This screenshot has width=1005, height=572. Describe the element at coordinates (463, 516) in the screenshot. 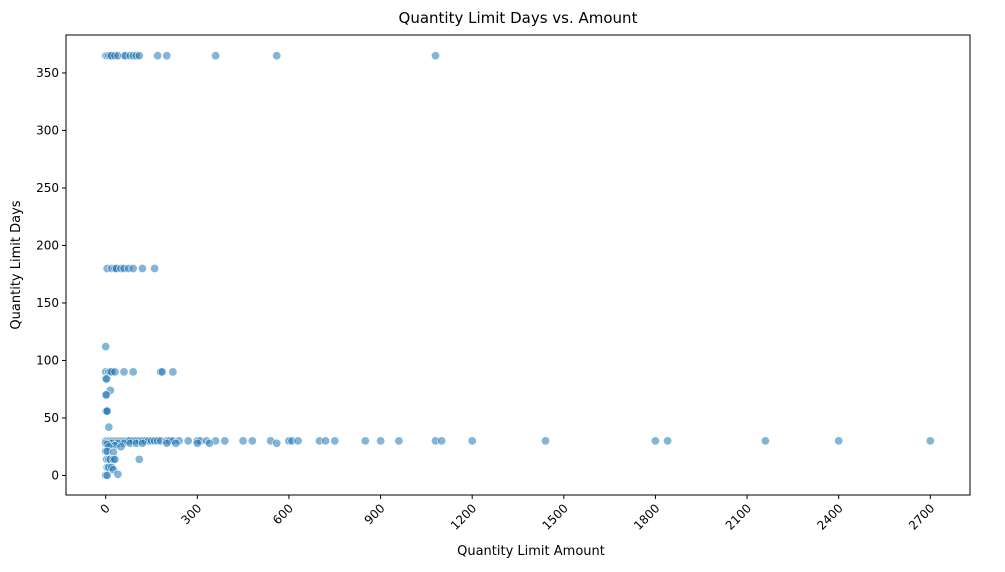

I see `x-tick-label: 1200` at that location.